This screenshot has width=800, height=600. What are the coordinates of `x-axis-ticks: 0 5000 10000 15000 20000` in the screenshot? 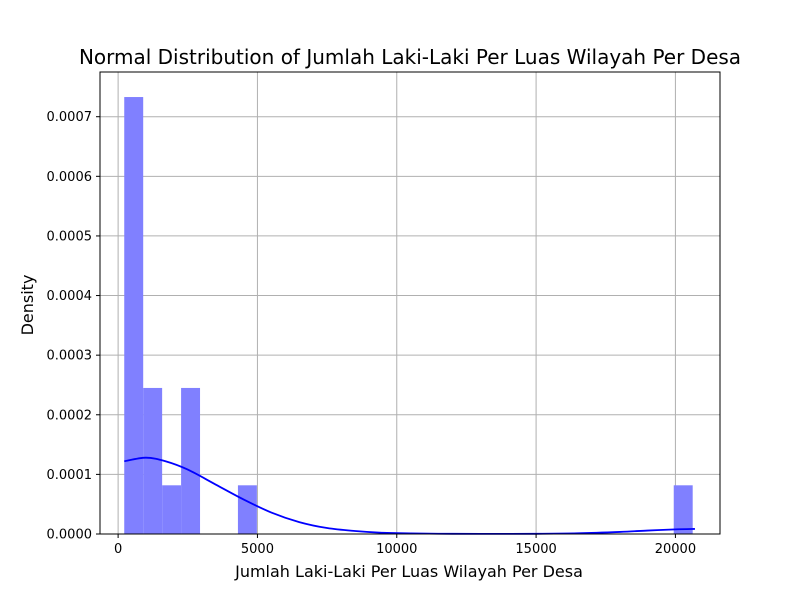 It's located at (405, 545).